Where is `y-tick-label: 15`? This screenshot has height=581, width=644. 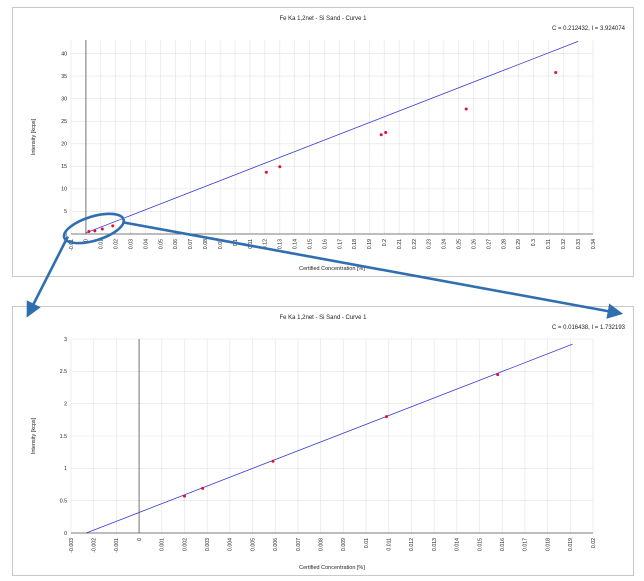 y-tick-label: 15 is located at coordinates (64, 167).